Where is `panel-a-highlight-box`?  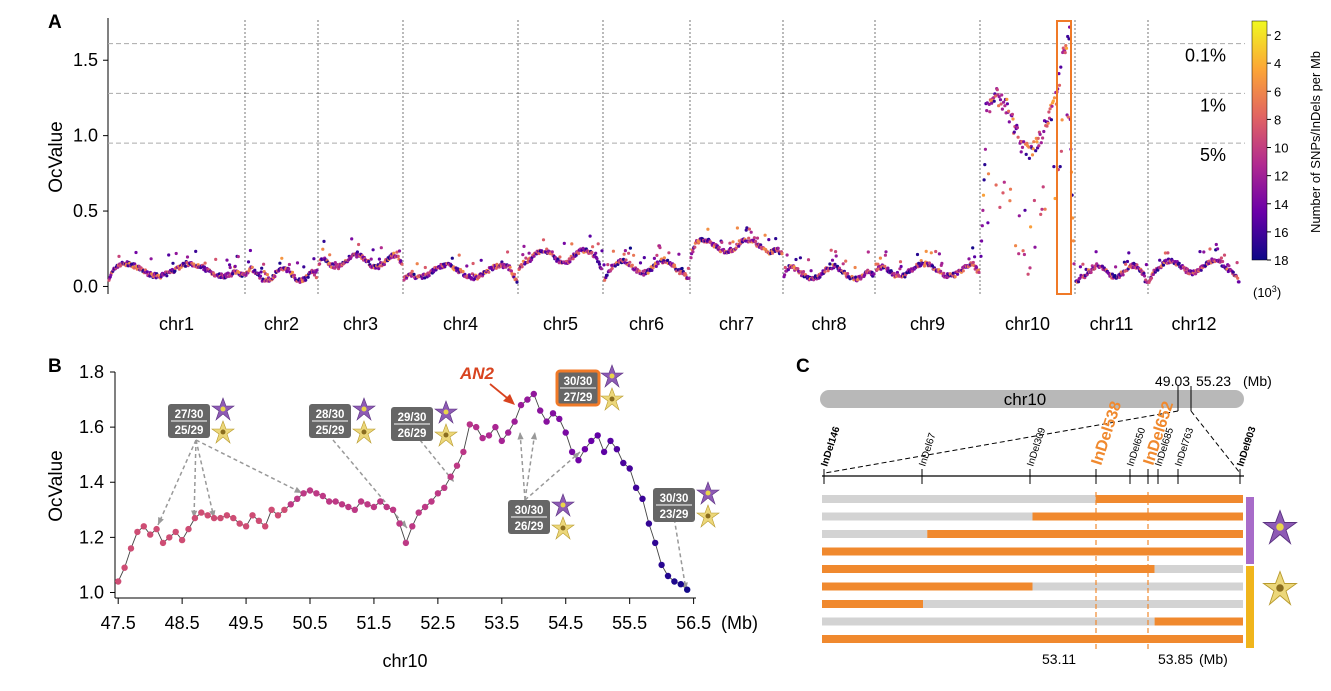 panel-a-highlight-box is located at coordinates (1064, 157).